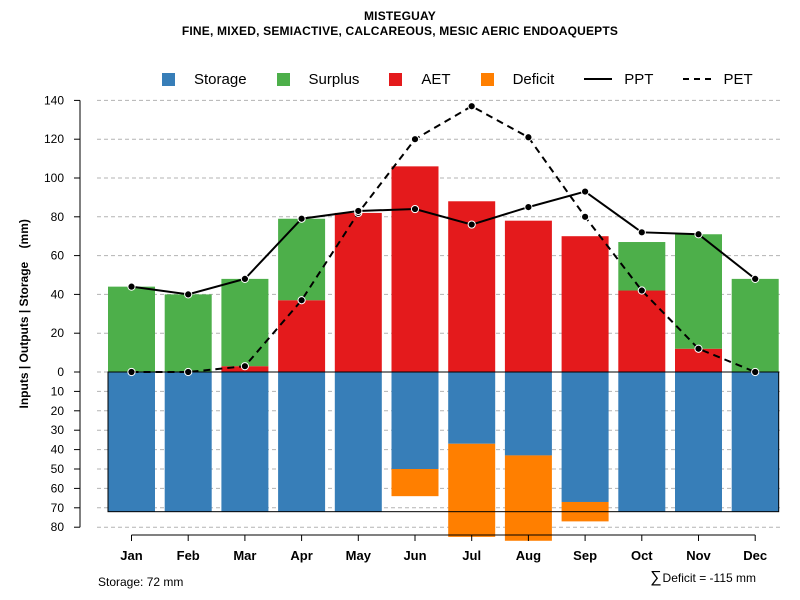 The height and width of the screenshot is (600, 800). I want to click on sigma-symbol: ∑, so click(656, 577).